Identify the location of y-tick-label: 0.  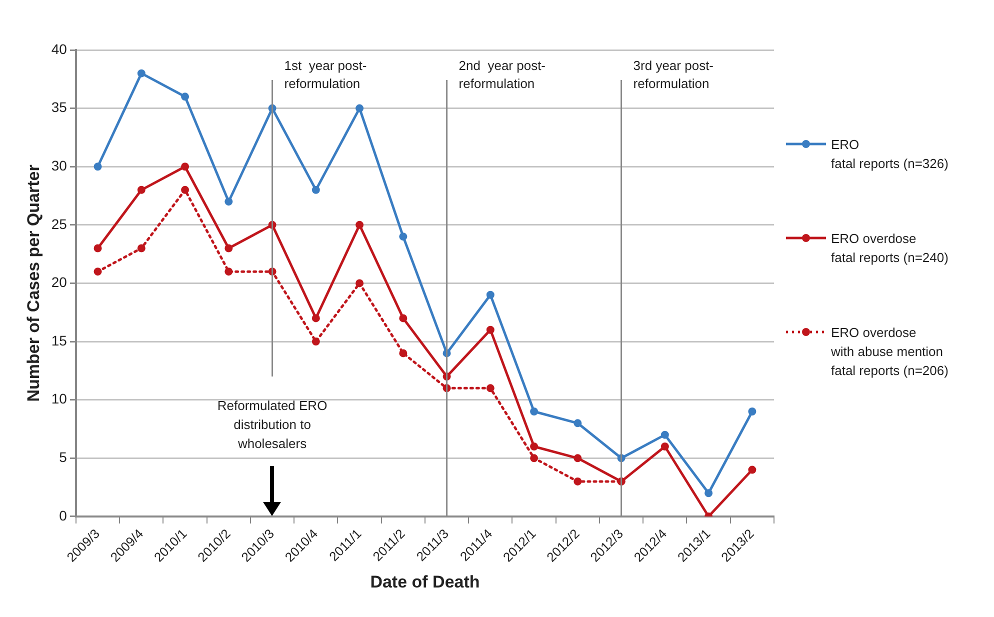
(63, 515).